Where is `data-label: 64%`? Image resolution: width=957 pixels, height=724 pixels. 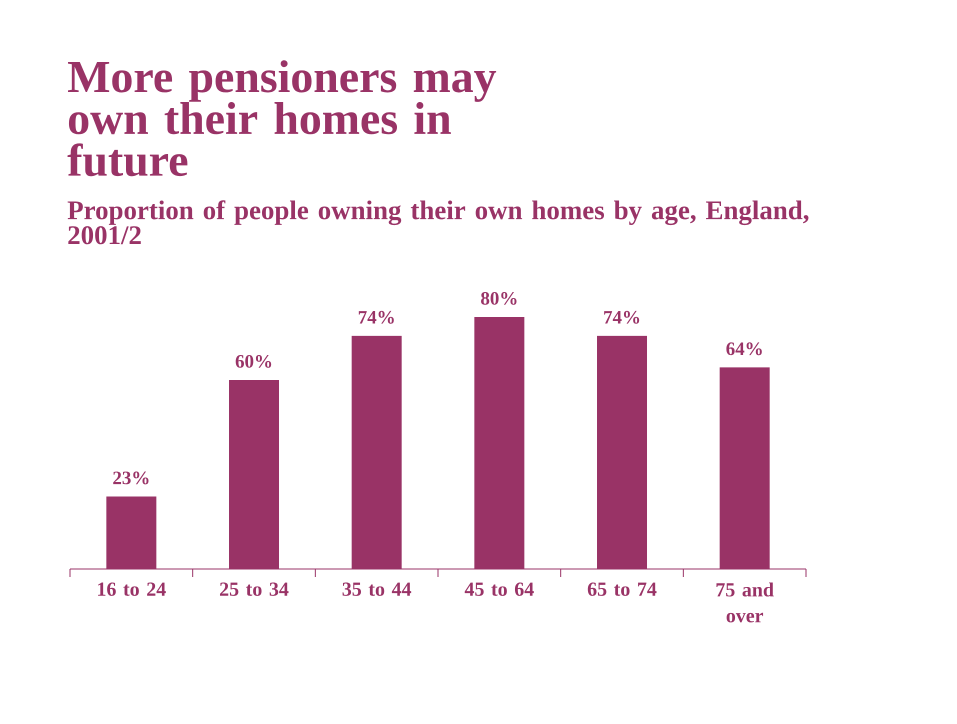 data-label: 64% is located at coordinates (744, 349).